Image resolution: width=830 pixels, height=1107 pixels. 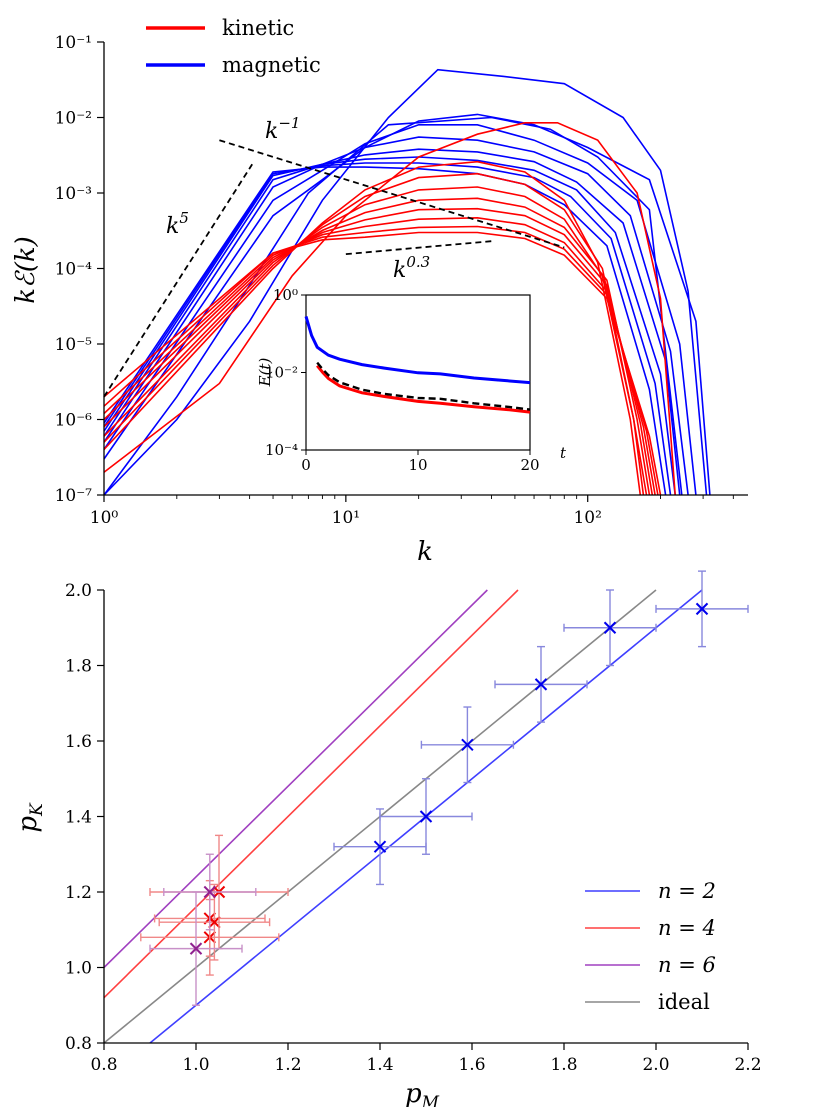 I want to click on exponent-x-tick-label: 1.0, so click(x=195, y=1065).